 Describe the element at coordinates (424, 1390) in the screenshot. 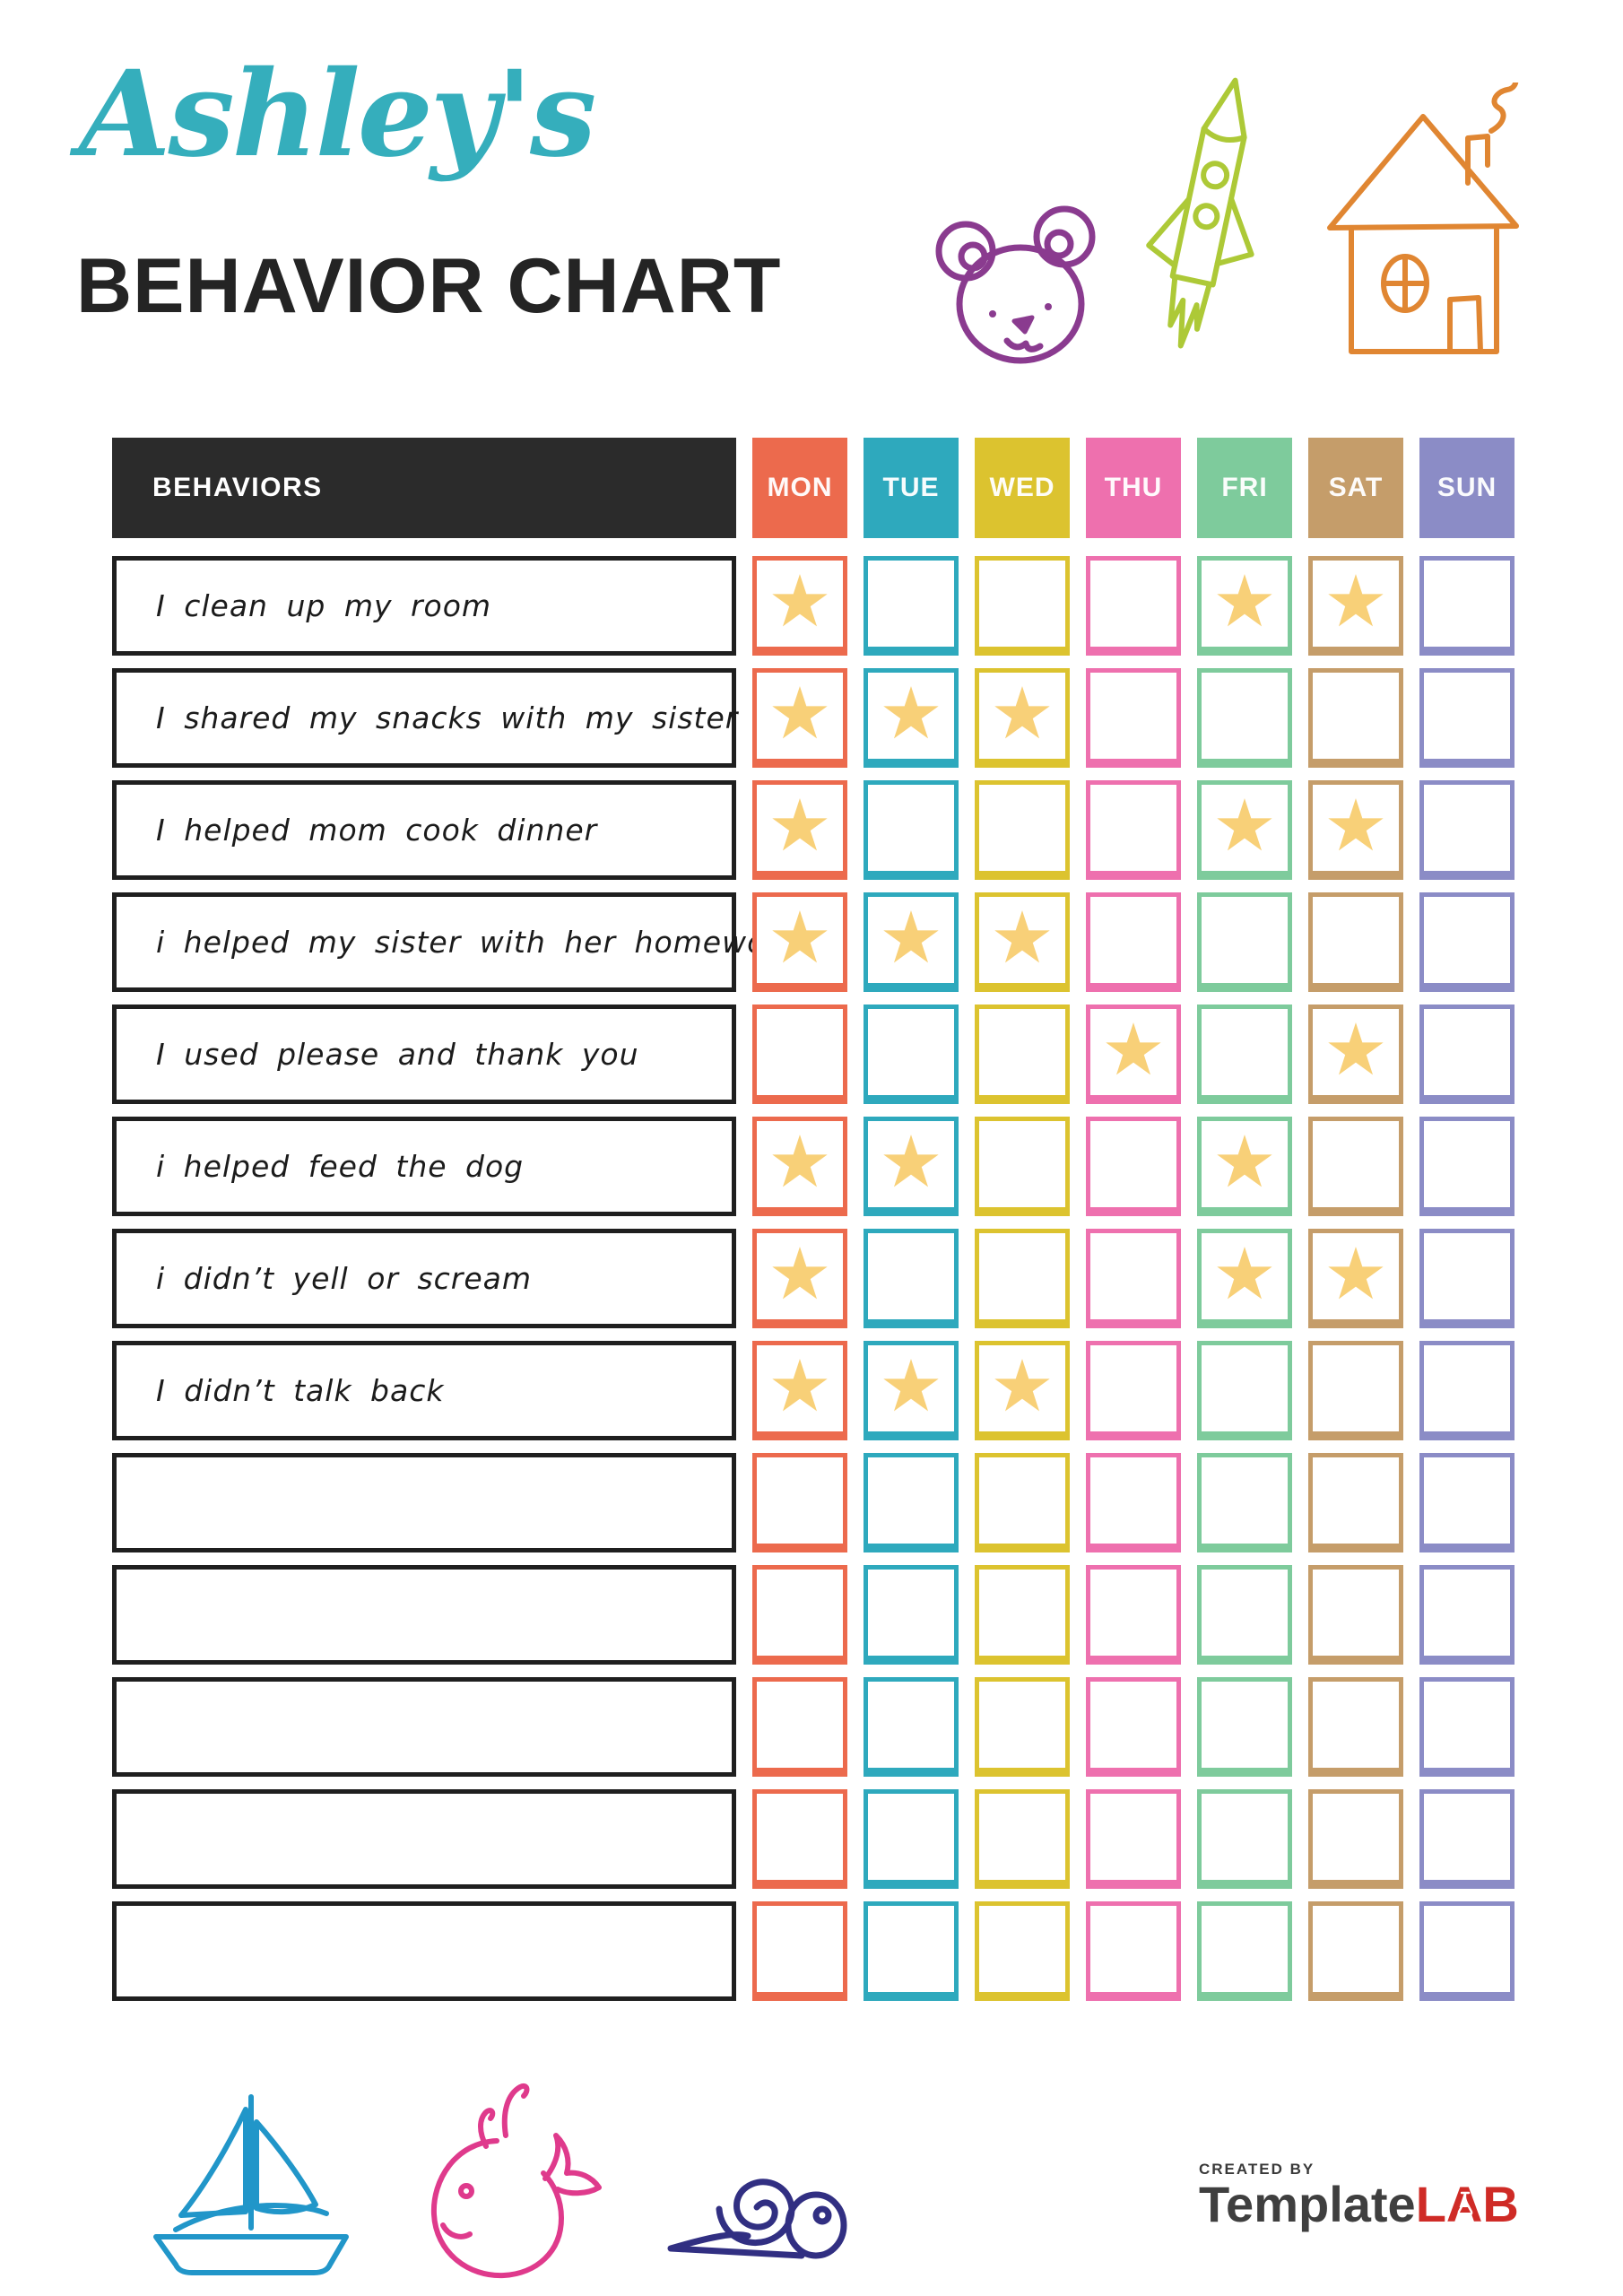

I see `behavior-label-cell: I didn’t talk back` at that location.